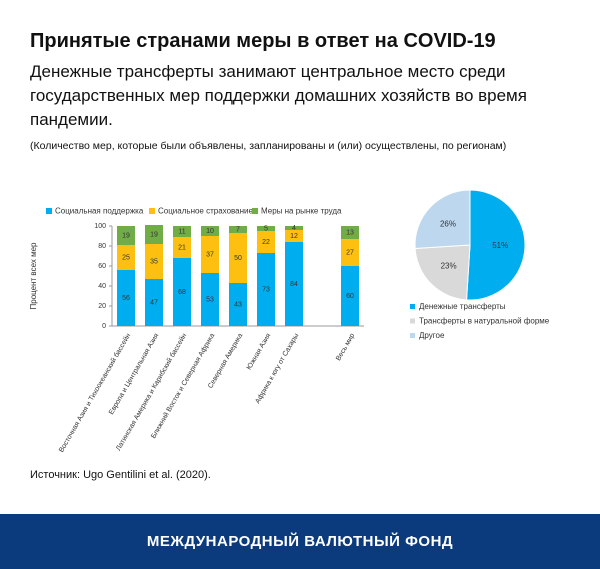 The height and width of the screenshot is (569, 600). I want to click on y-tick-label: 40, so click(102, 286).